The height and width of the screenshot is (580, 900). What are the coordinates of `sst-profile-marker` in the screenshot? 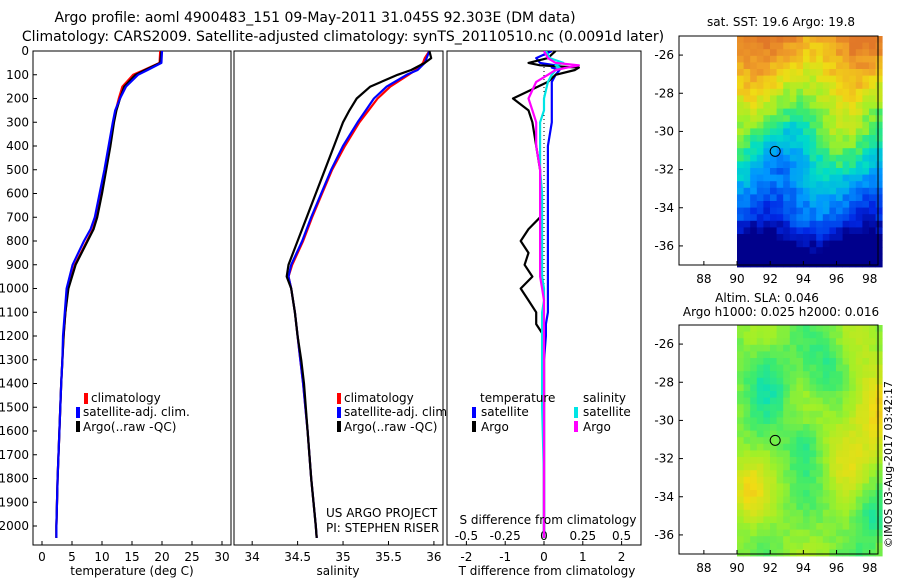 It's located at (775, 151).